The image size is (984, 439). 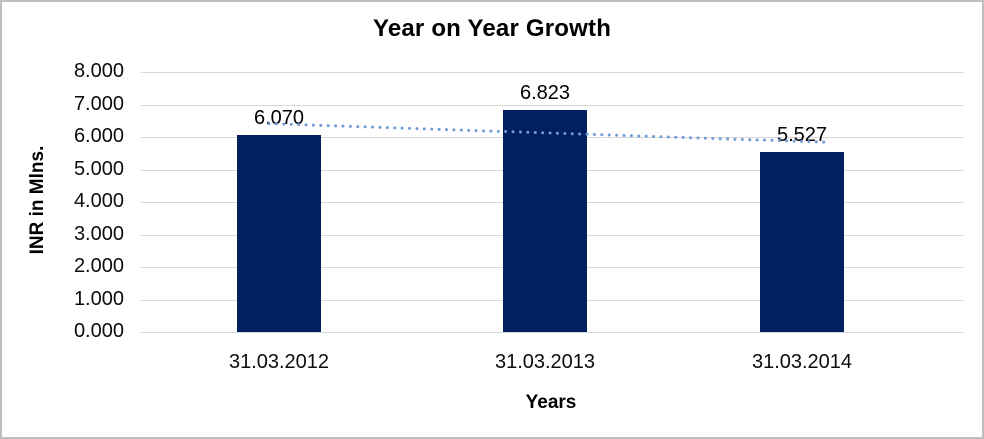 I want to click on y-axis-tick-label: 5.000, so click(x=98, y=168).